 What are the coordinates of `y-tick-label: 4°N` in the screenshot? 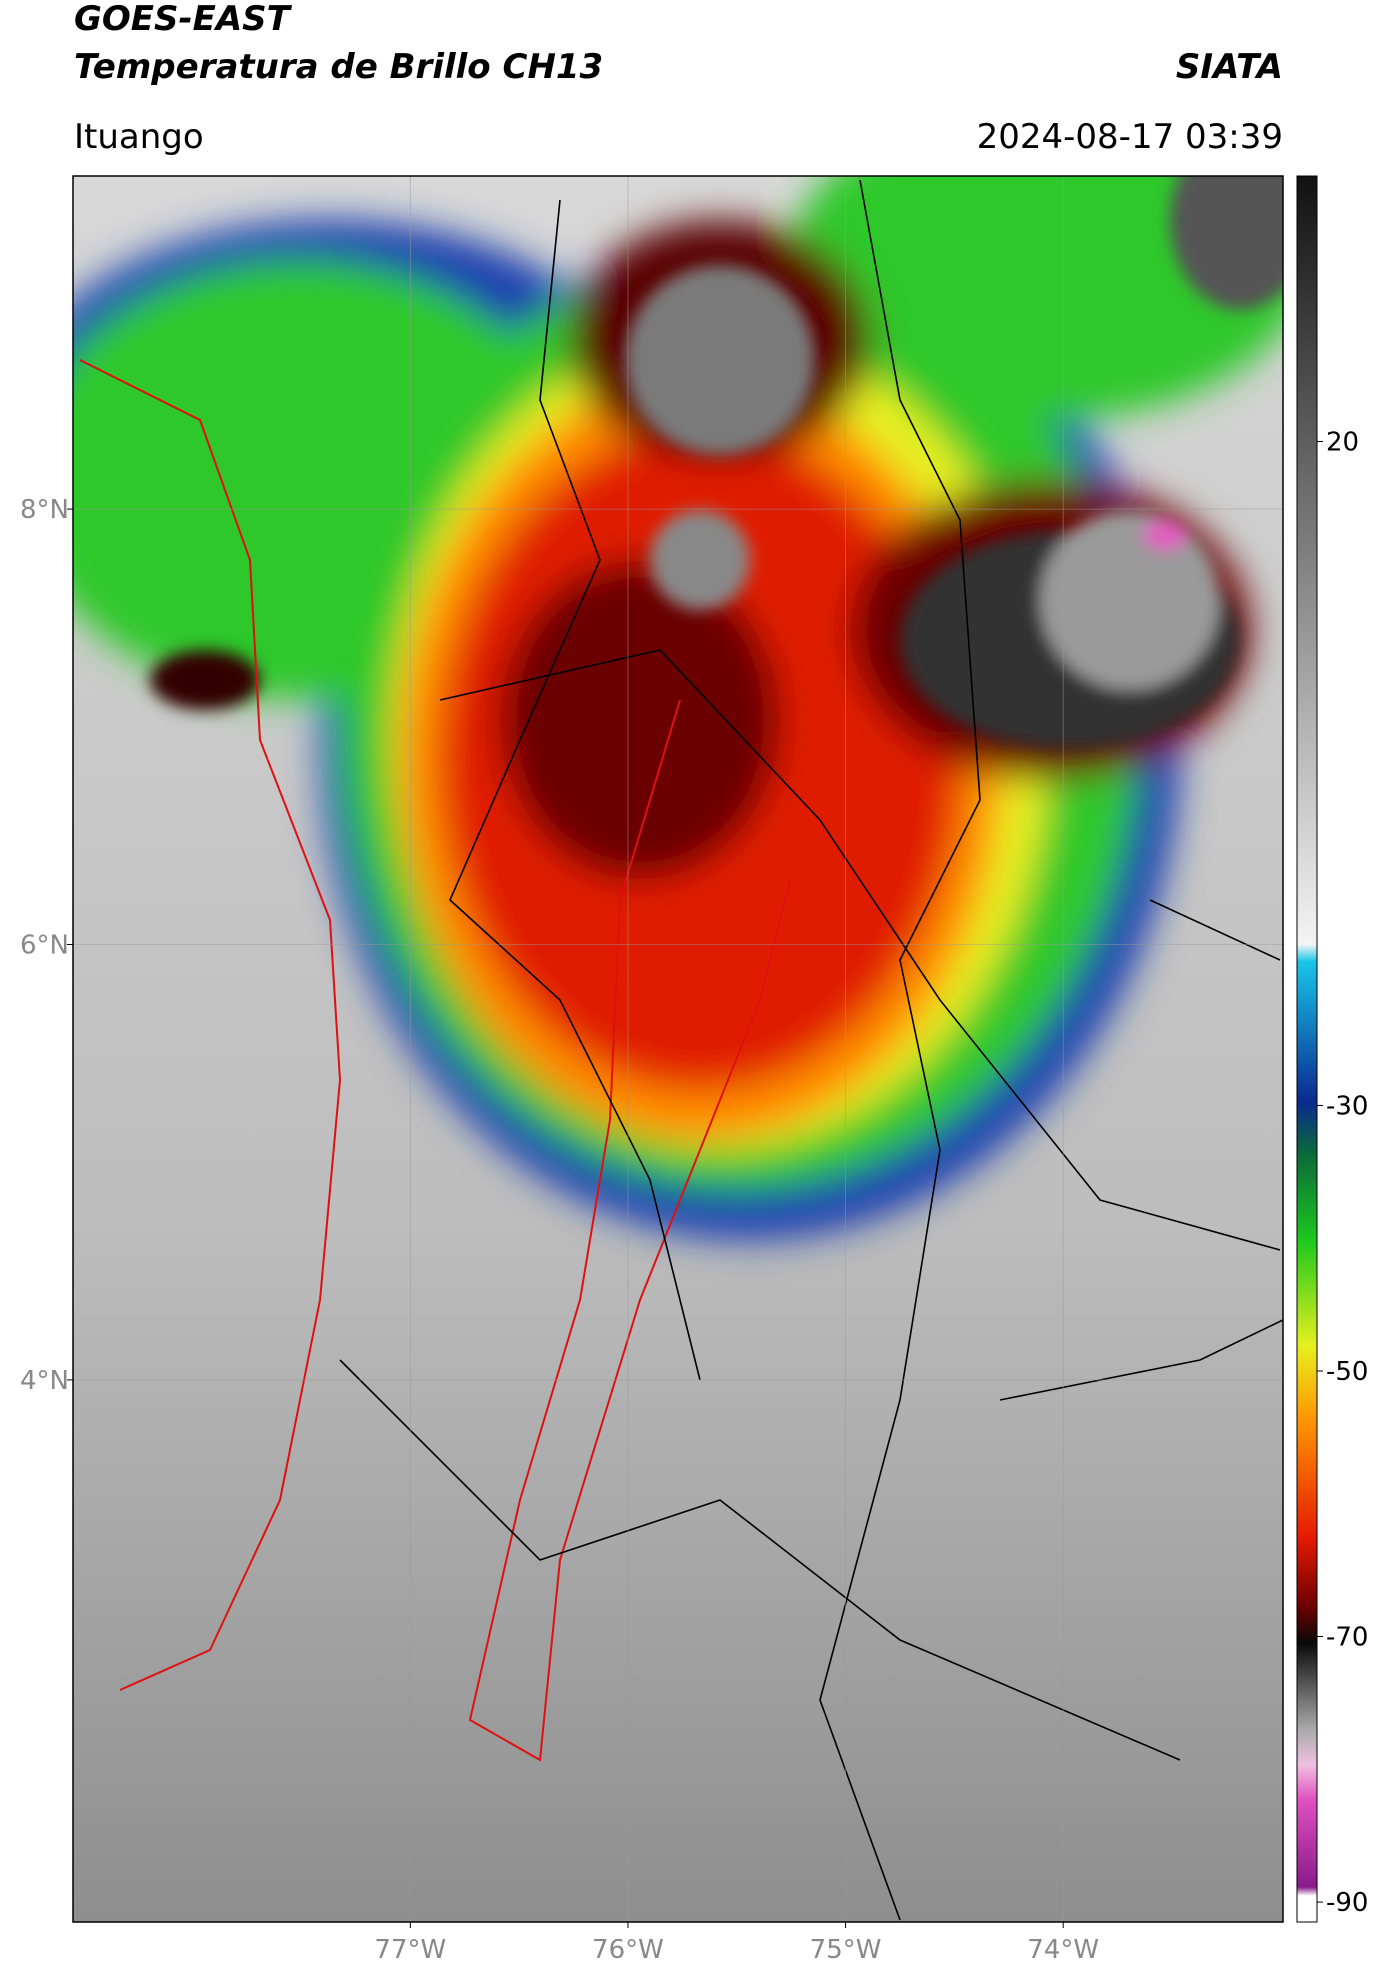 It's located at (44, 1381).